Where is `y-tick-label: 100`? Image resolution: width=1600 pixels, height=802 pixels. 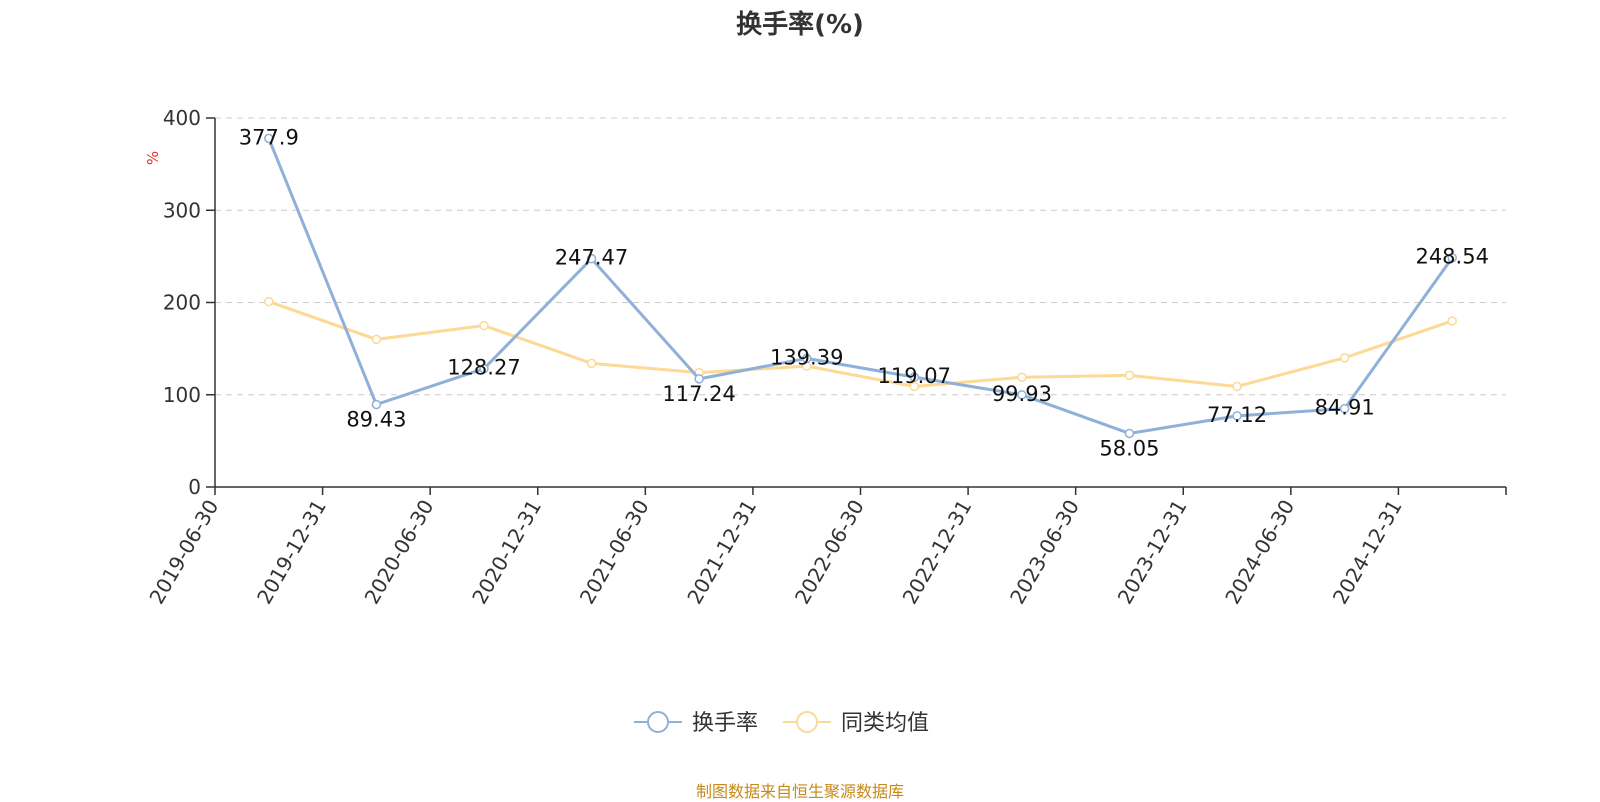
y-tick-label: 100 is located at coordinates (182, 395).